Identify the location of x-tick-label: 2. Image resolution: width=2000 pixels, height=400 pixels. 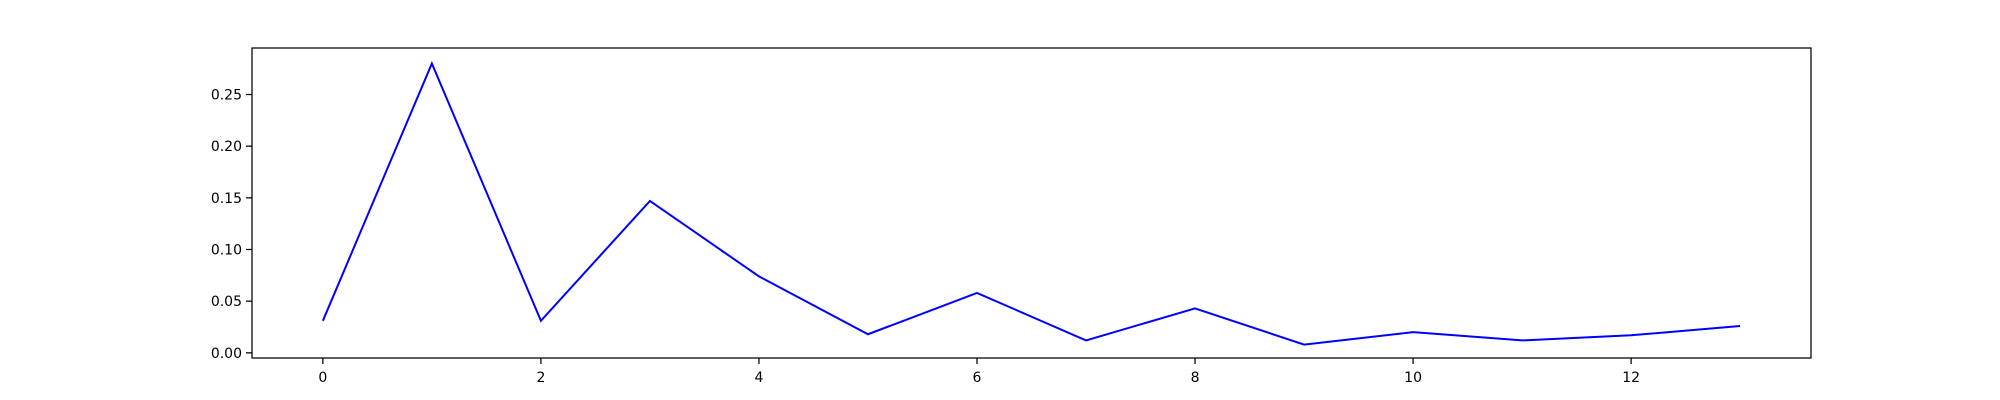
(540, 378).